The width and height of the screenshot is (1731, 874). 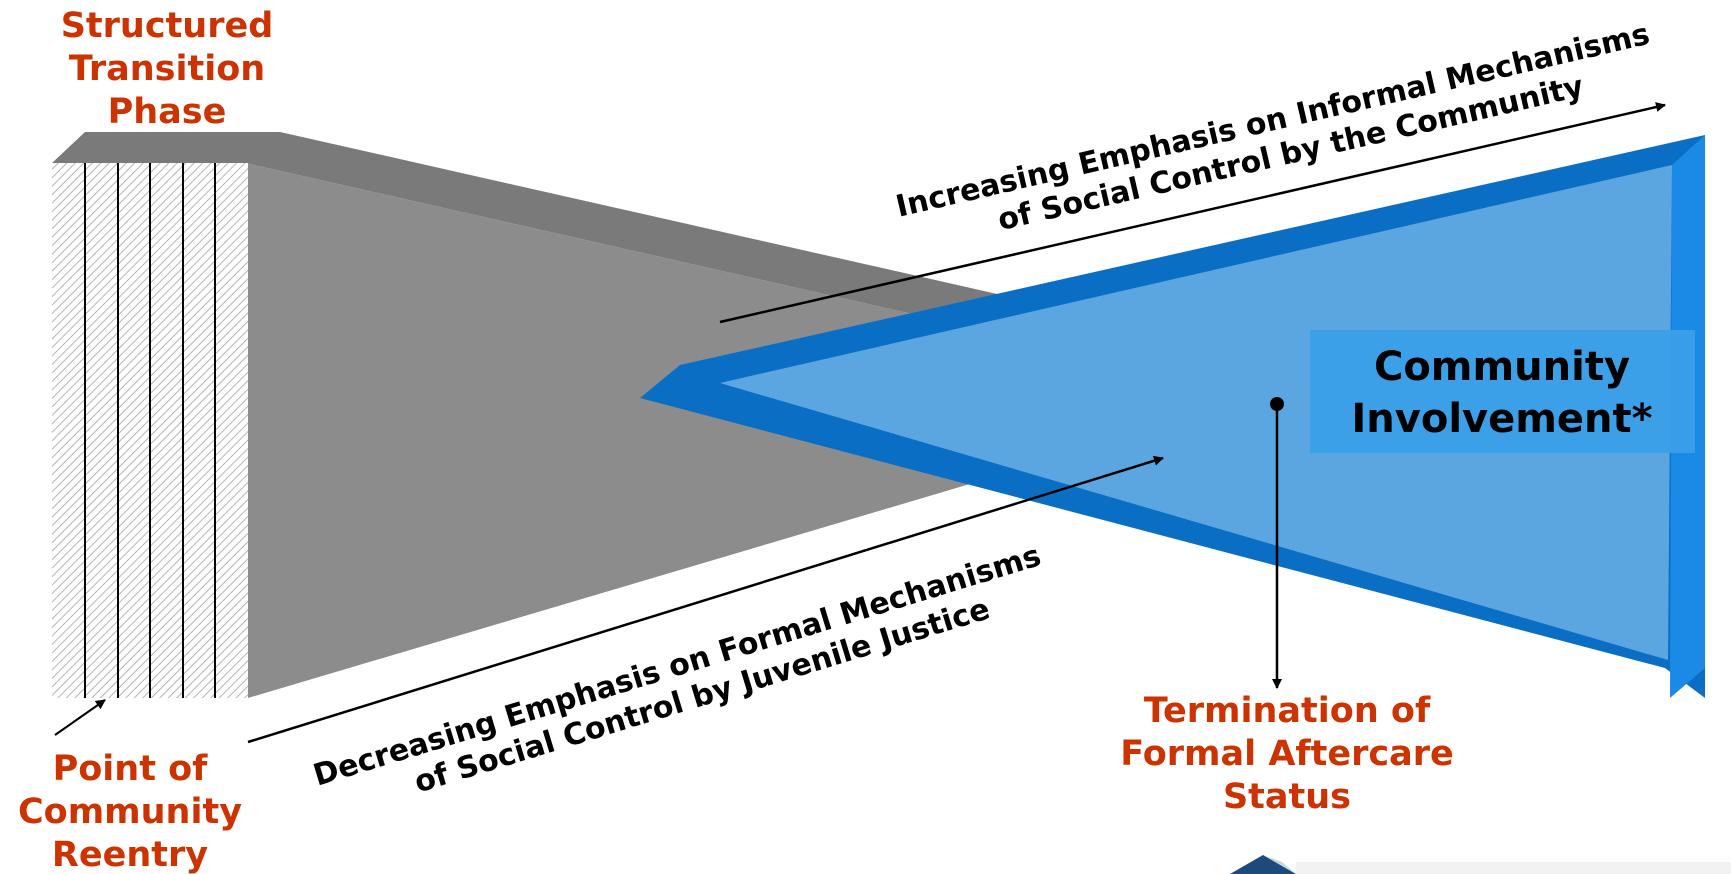 I want to click on point-of-reentry-line-1: Point of, so click(x=131, y=769).